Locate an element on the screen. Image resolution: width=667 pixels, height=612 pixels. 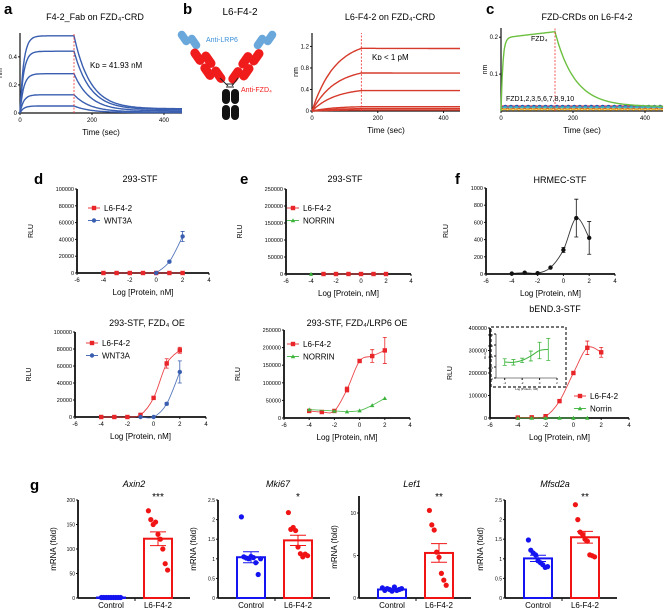
y-axis-label: nm is located at coordinates (296, 72).